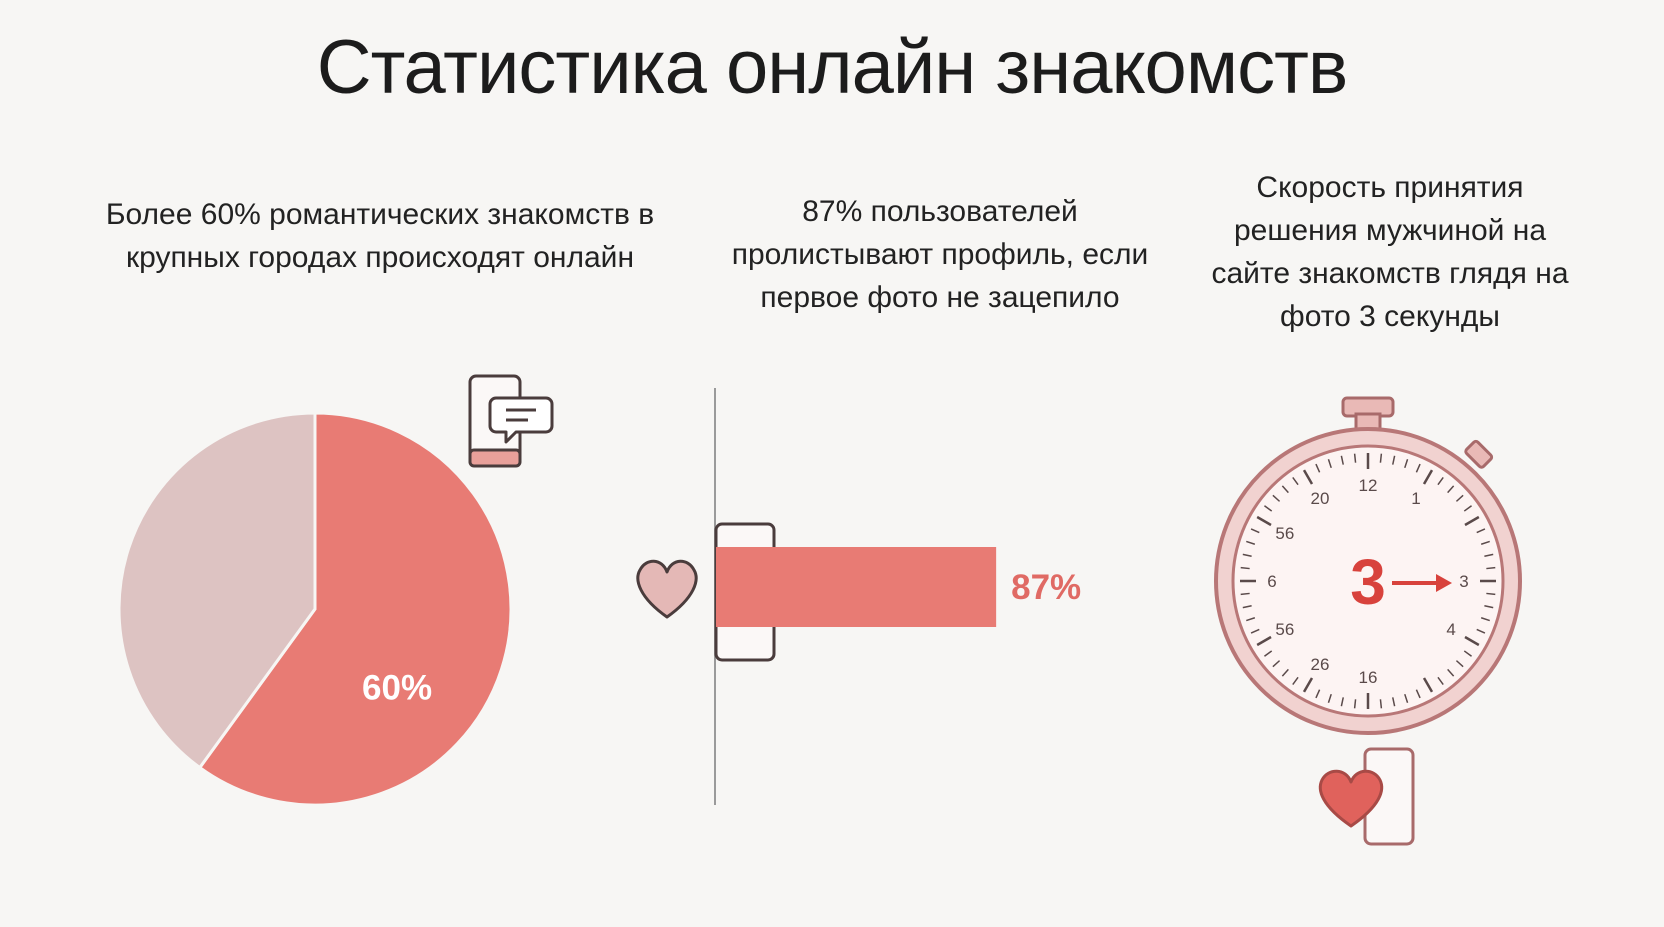 This screenshot has height=927, width=1664. I want to click on dial-ticks, so click(1368, 581).